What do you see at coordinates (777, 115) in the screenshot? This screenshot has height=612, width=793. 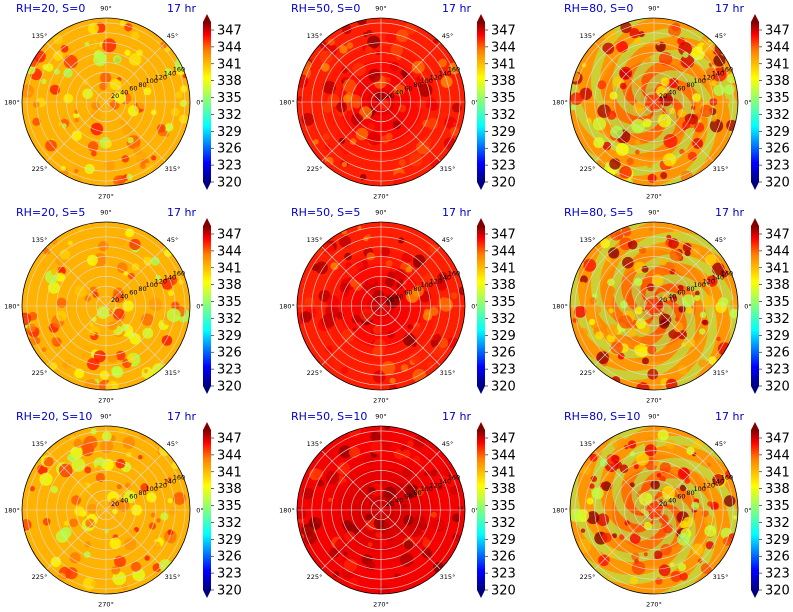 I see `colorbar-tick-label: 332` at bounding box center [777, 115].